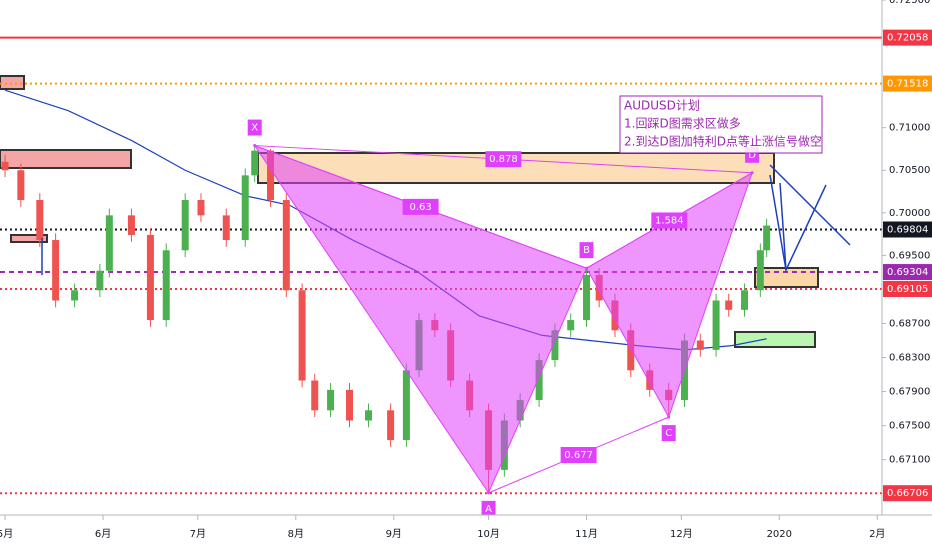 The height and width of the screenshot is (554, 932). I want to click on x-tick-label: 12月, so click(681, 534).